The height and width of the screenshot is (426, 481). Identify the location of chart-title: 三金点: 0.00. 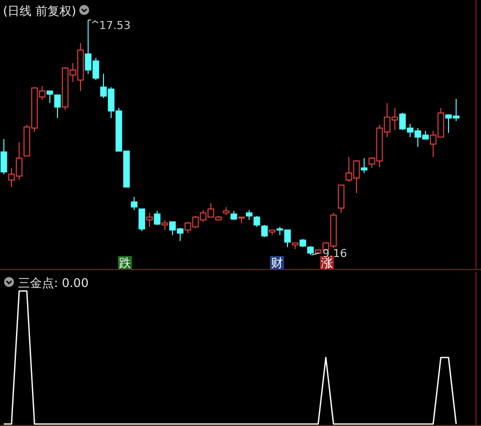
(53, 283).